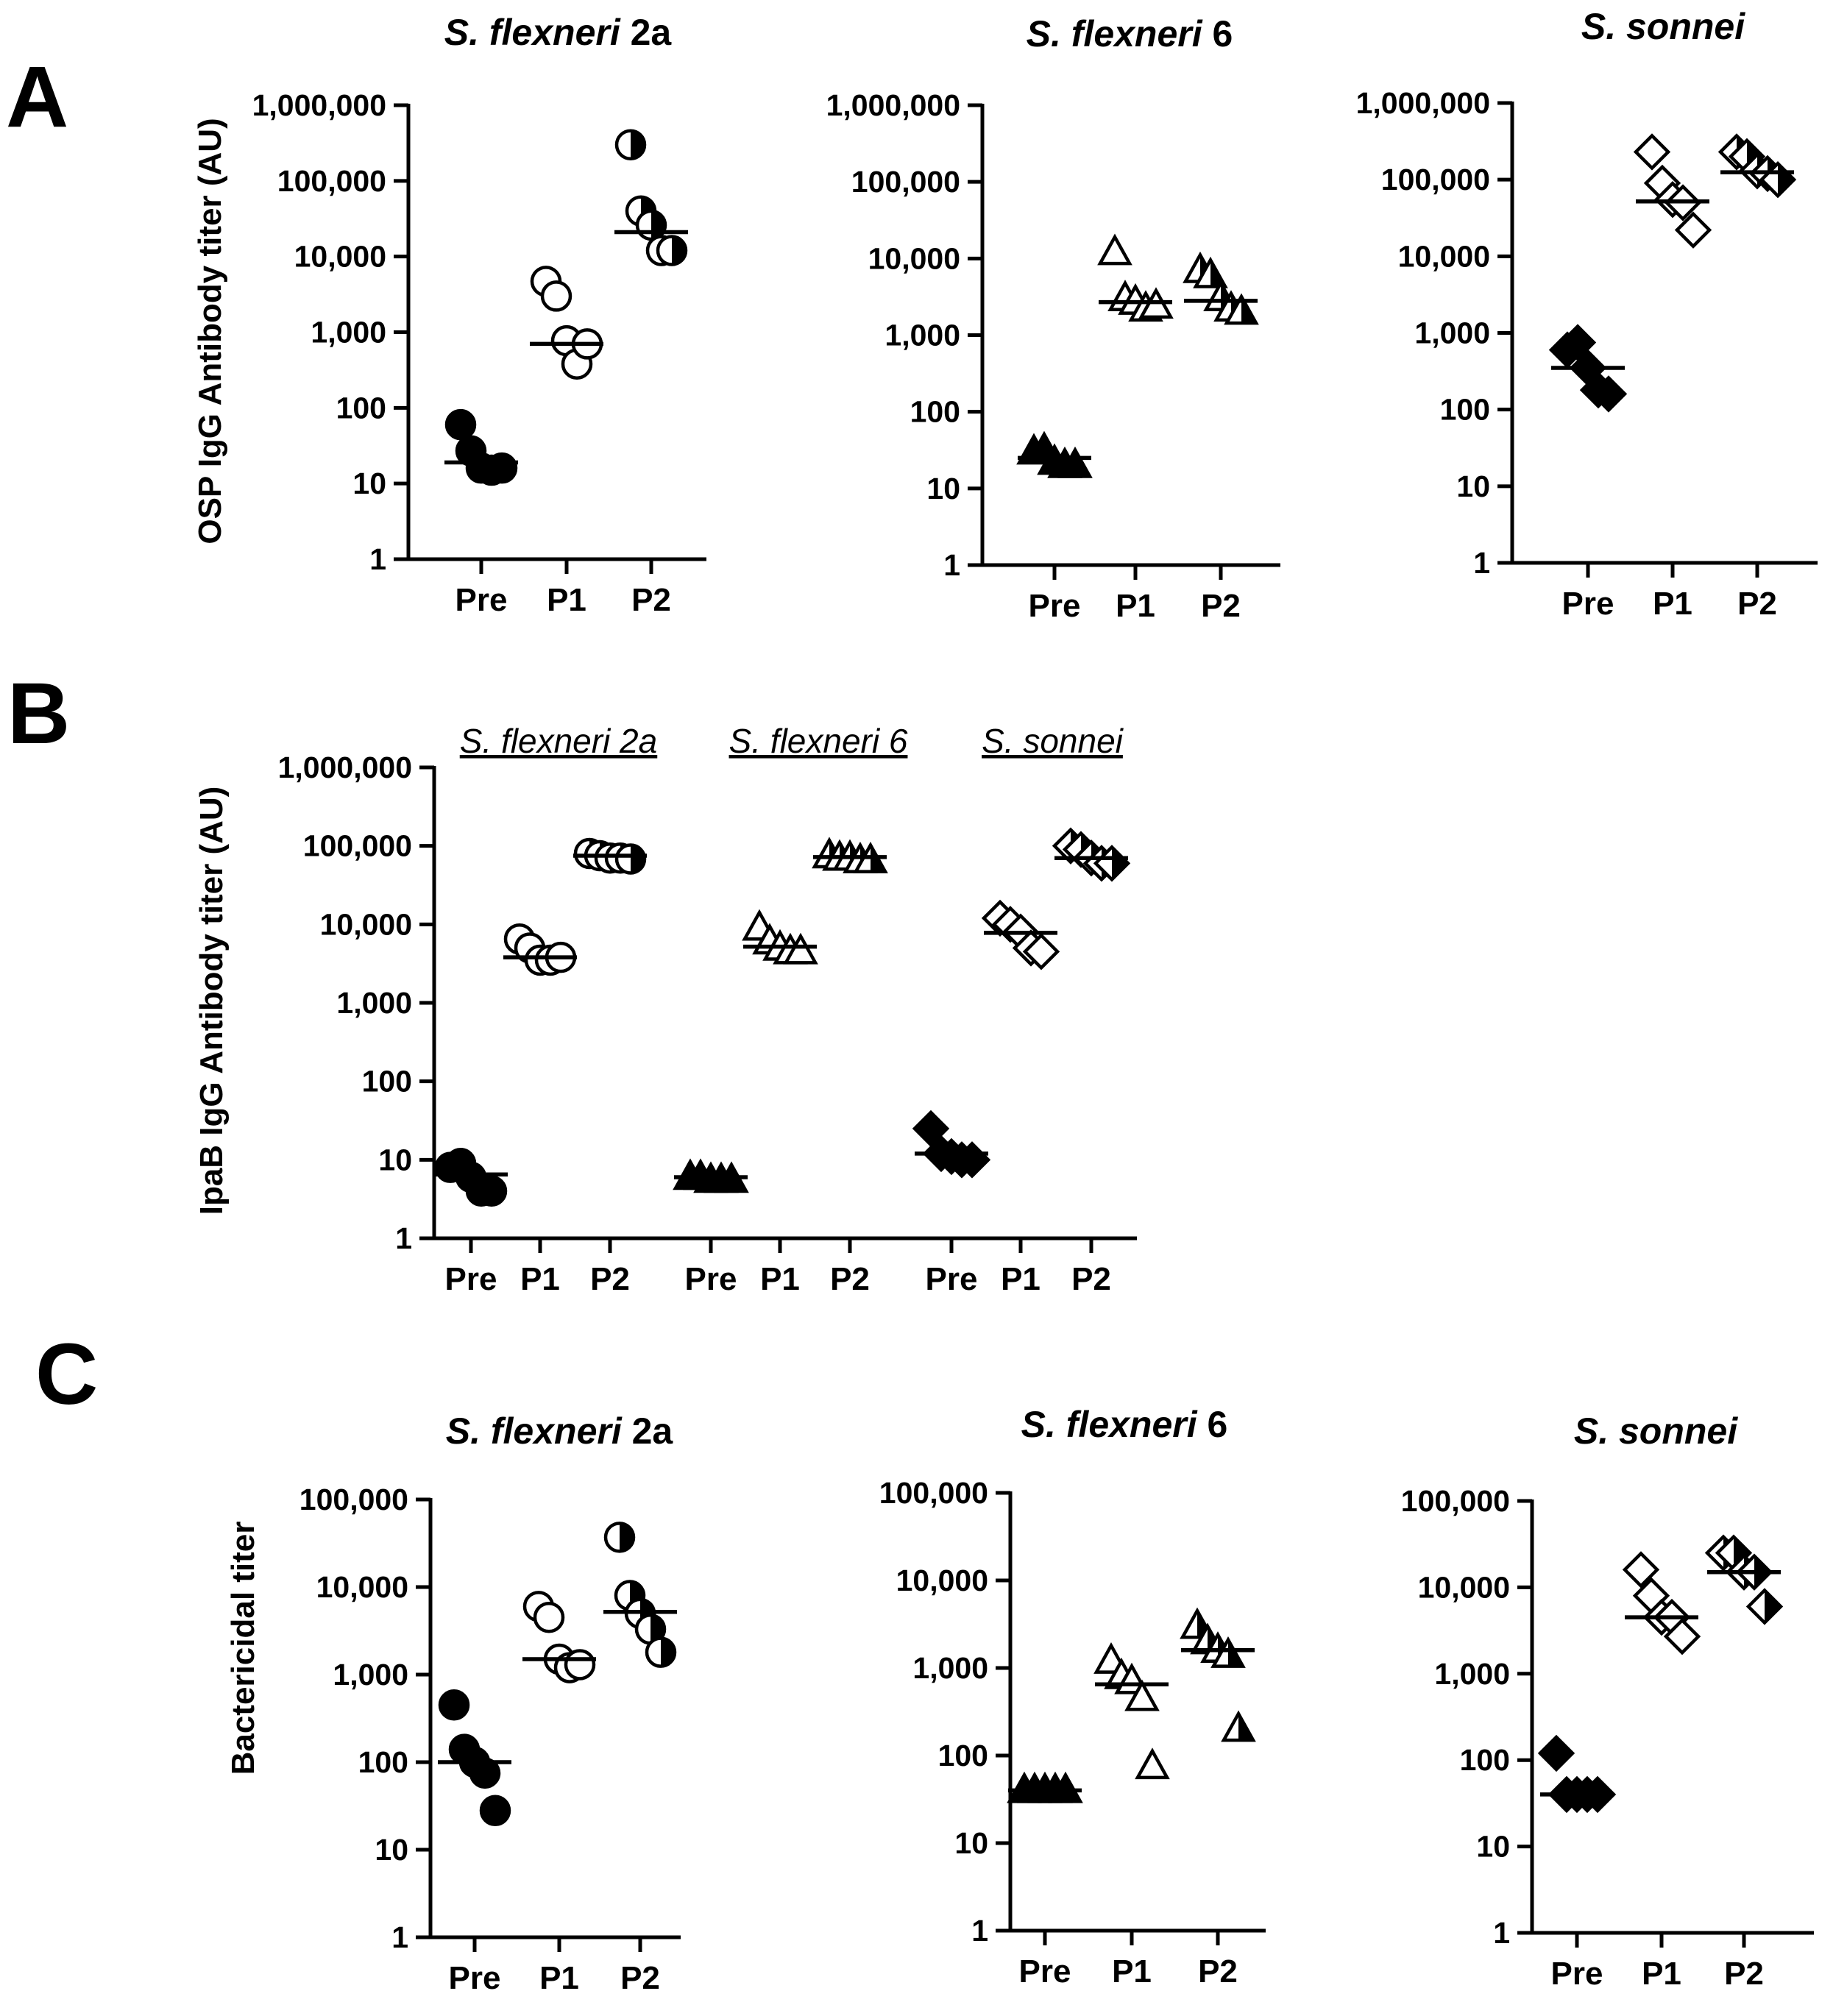 This screenshot has width=1847, height=2016. What do you see at coordinates (210, 331) in the screenshot?
I see `y-axis-label-a: OSP IgG Antibody titer (AU)` at bounding box center [210, 331].